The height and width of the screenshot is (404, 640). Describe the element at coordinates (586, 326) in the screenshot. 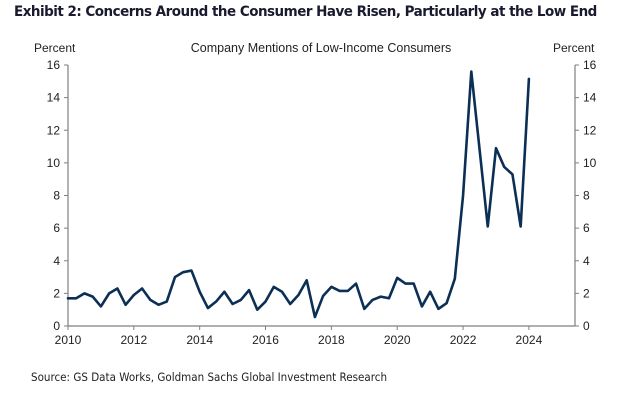

I see `y-tick-label-right: 0` at that location.